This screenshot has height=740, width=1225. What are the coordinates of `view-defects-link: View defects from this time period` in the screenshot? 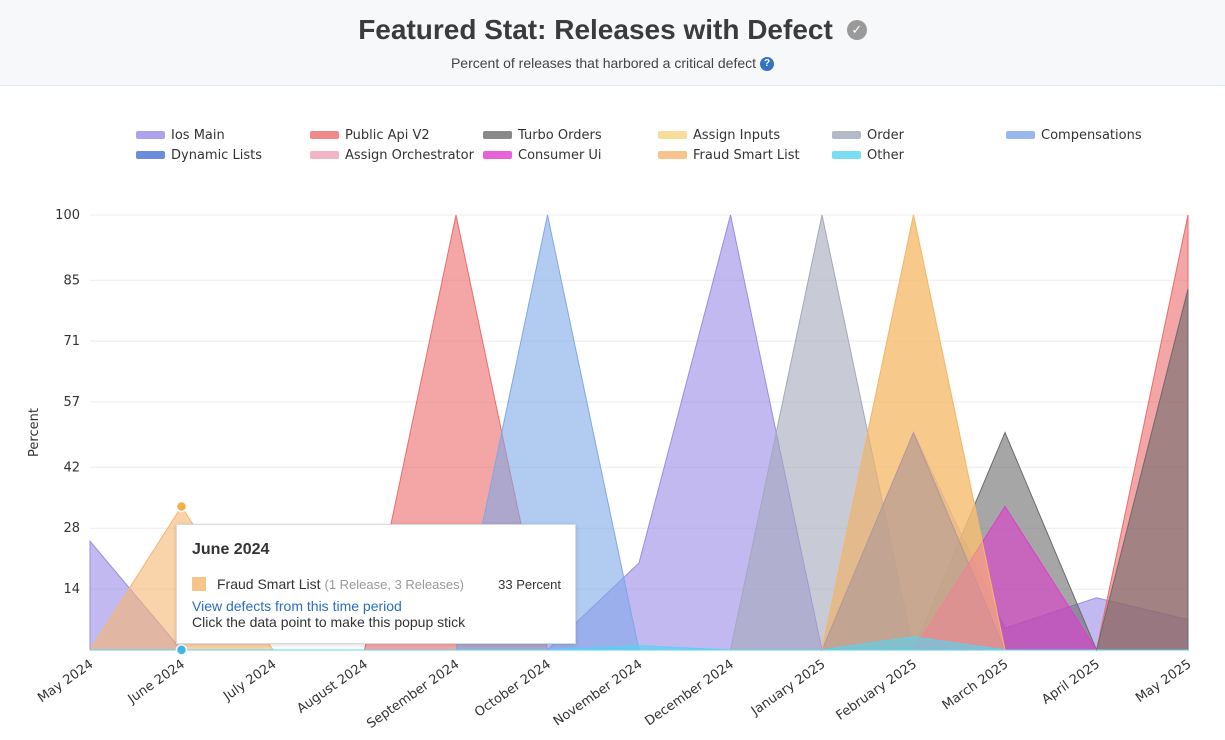 It's located at (297, 606).